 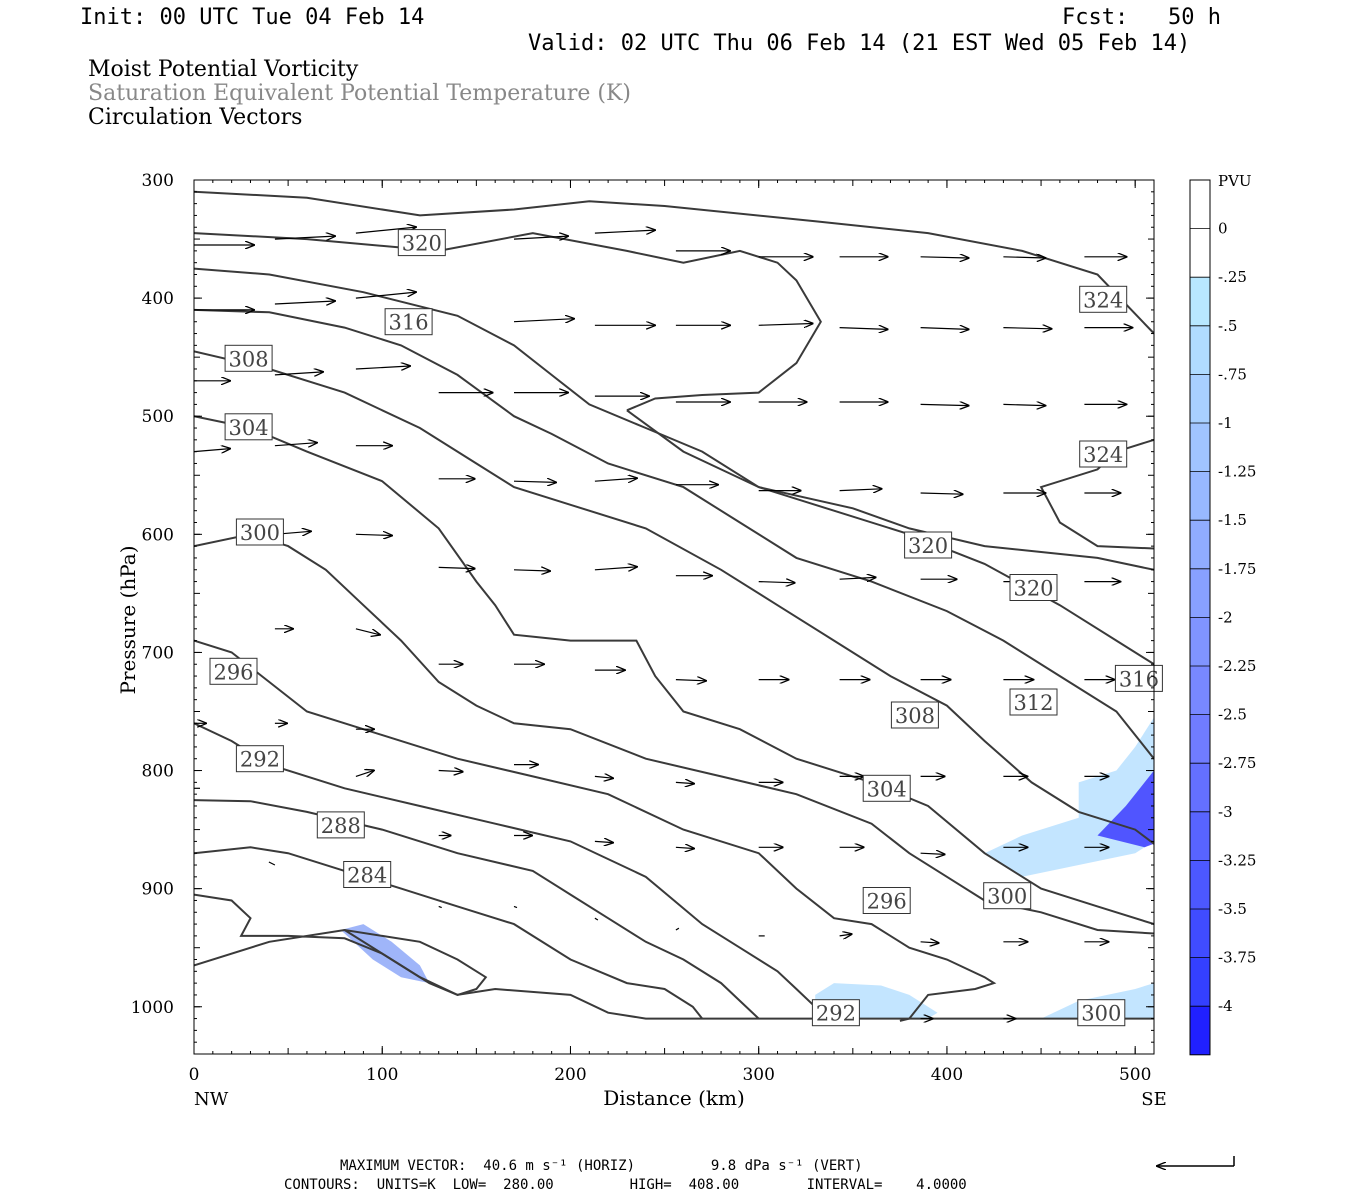 What do you see at coordinates (1237, 472) in the screenshot?
I see `colorbar-label: -1.25` at bounding box center [1237, 472].